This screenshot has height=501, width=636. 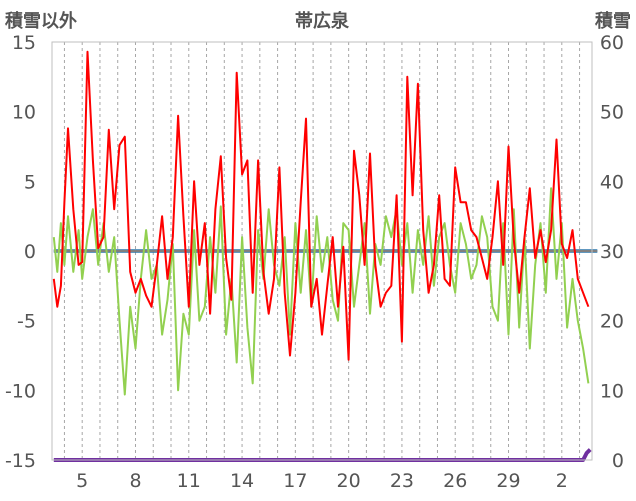 I want to click on y-right-tick-label: 0, so click(x=618, y=461).